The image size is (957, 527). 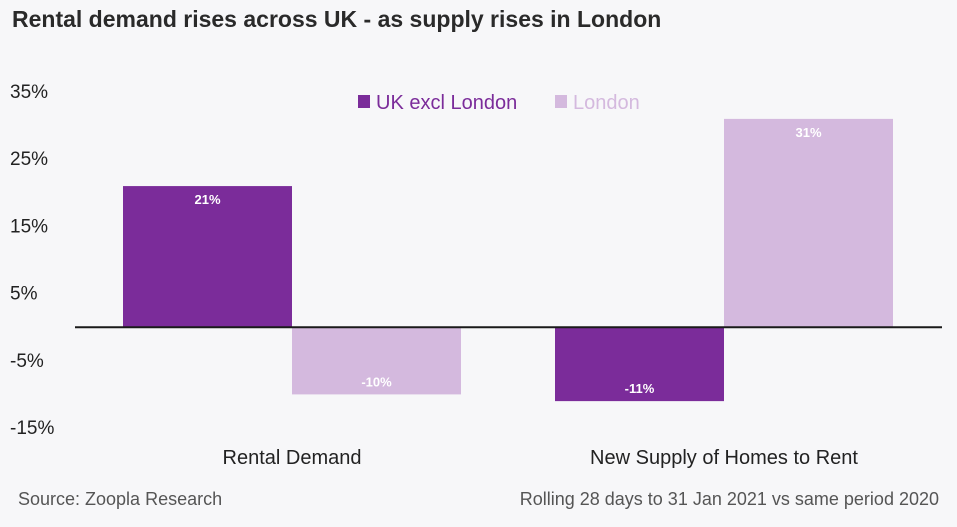 What do you see at coordinates (27, 361) in the screenshot?
I see `y-tick-label: -5%` at bounding box center [27, 361].